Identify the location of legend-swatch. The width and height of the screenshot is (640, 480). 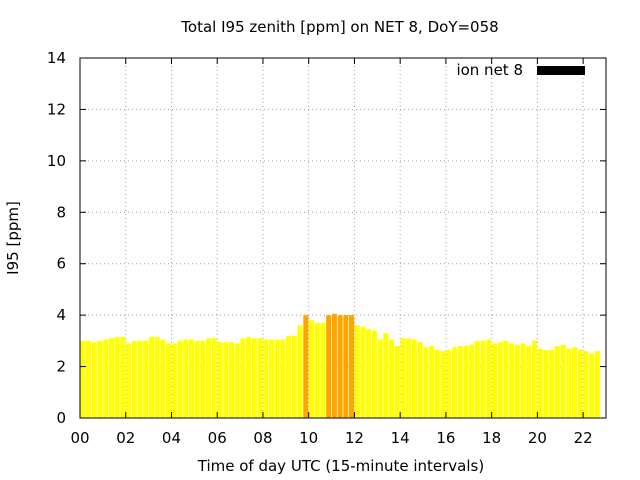
(561, 70).